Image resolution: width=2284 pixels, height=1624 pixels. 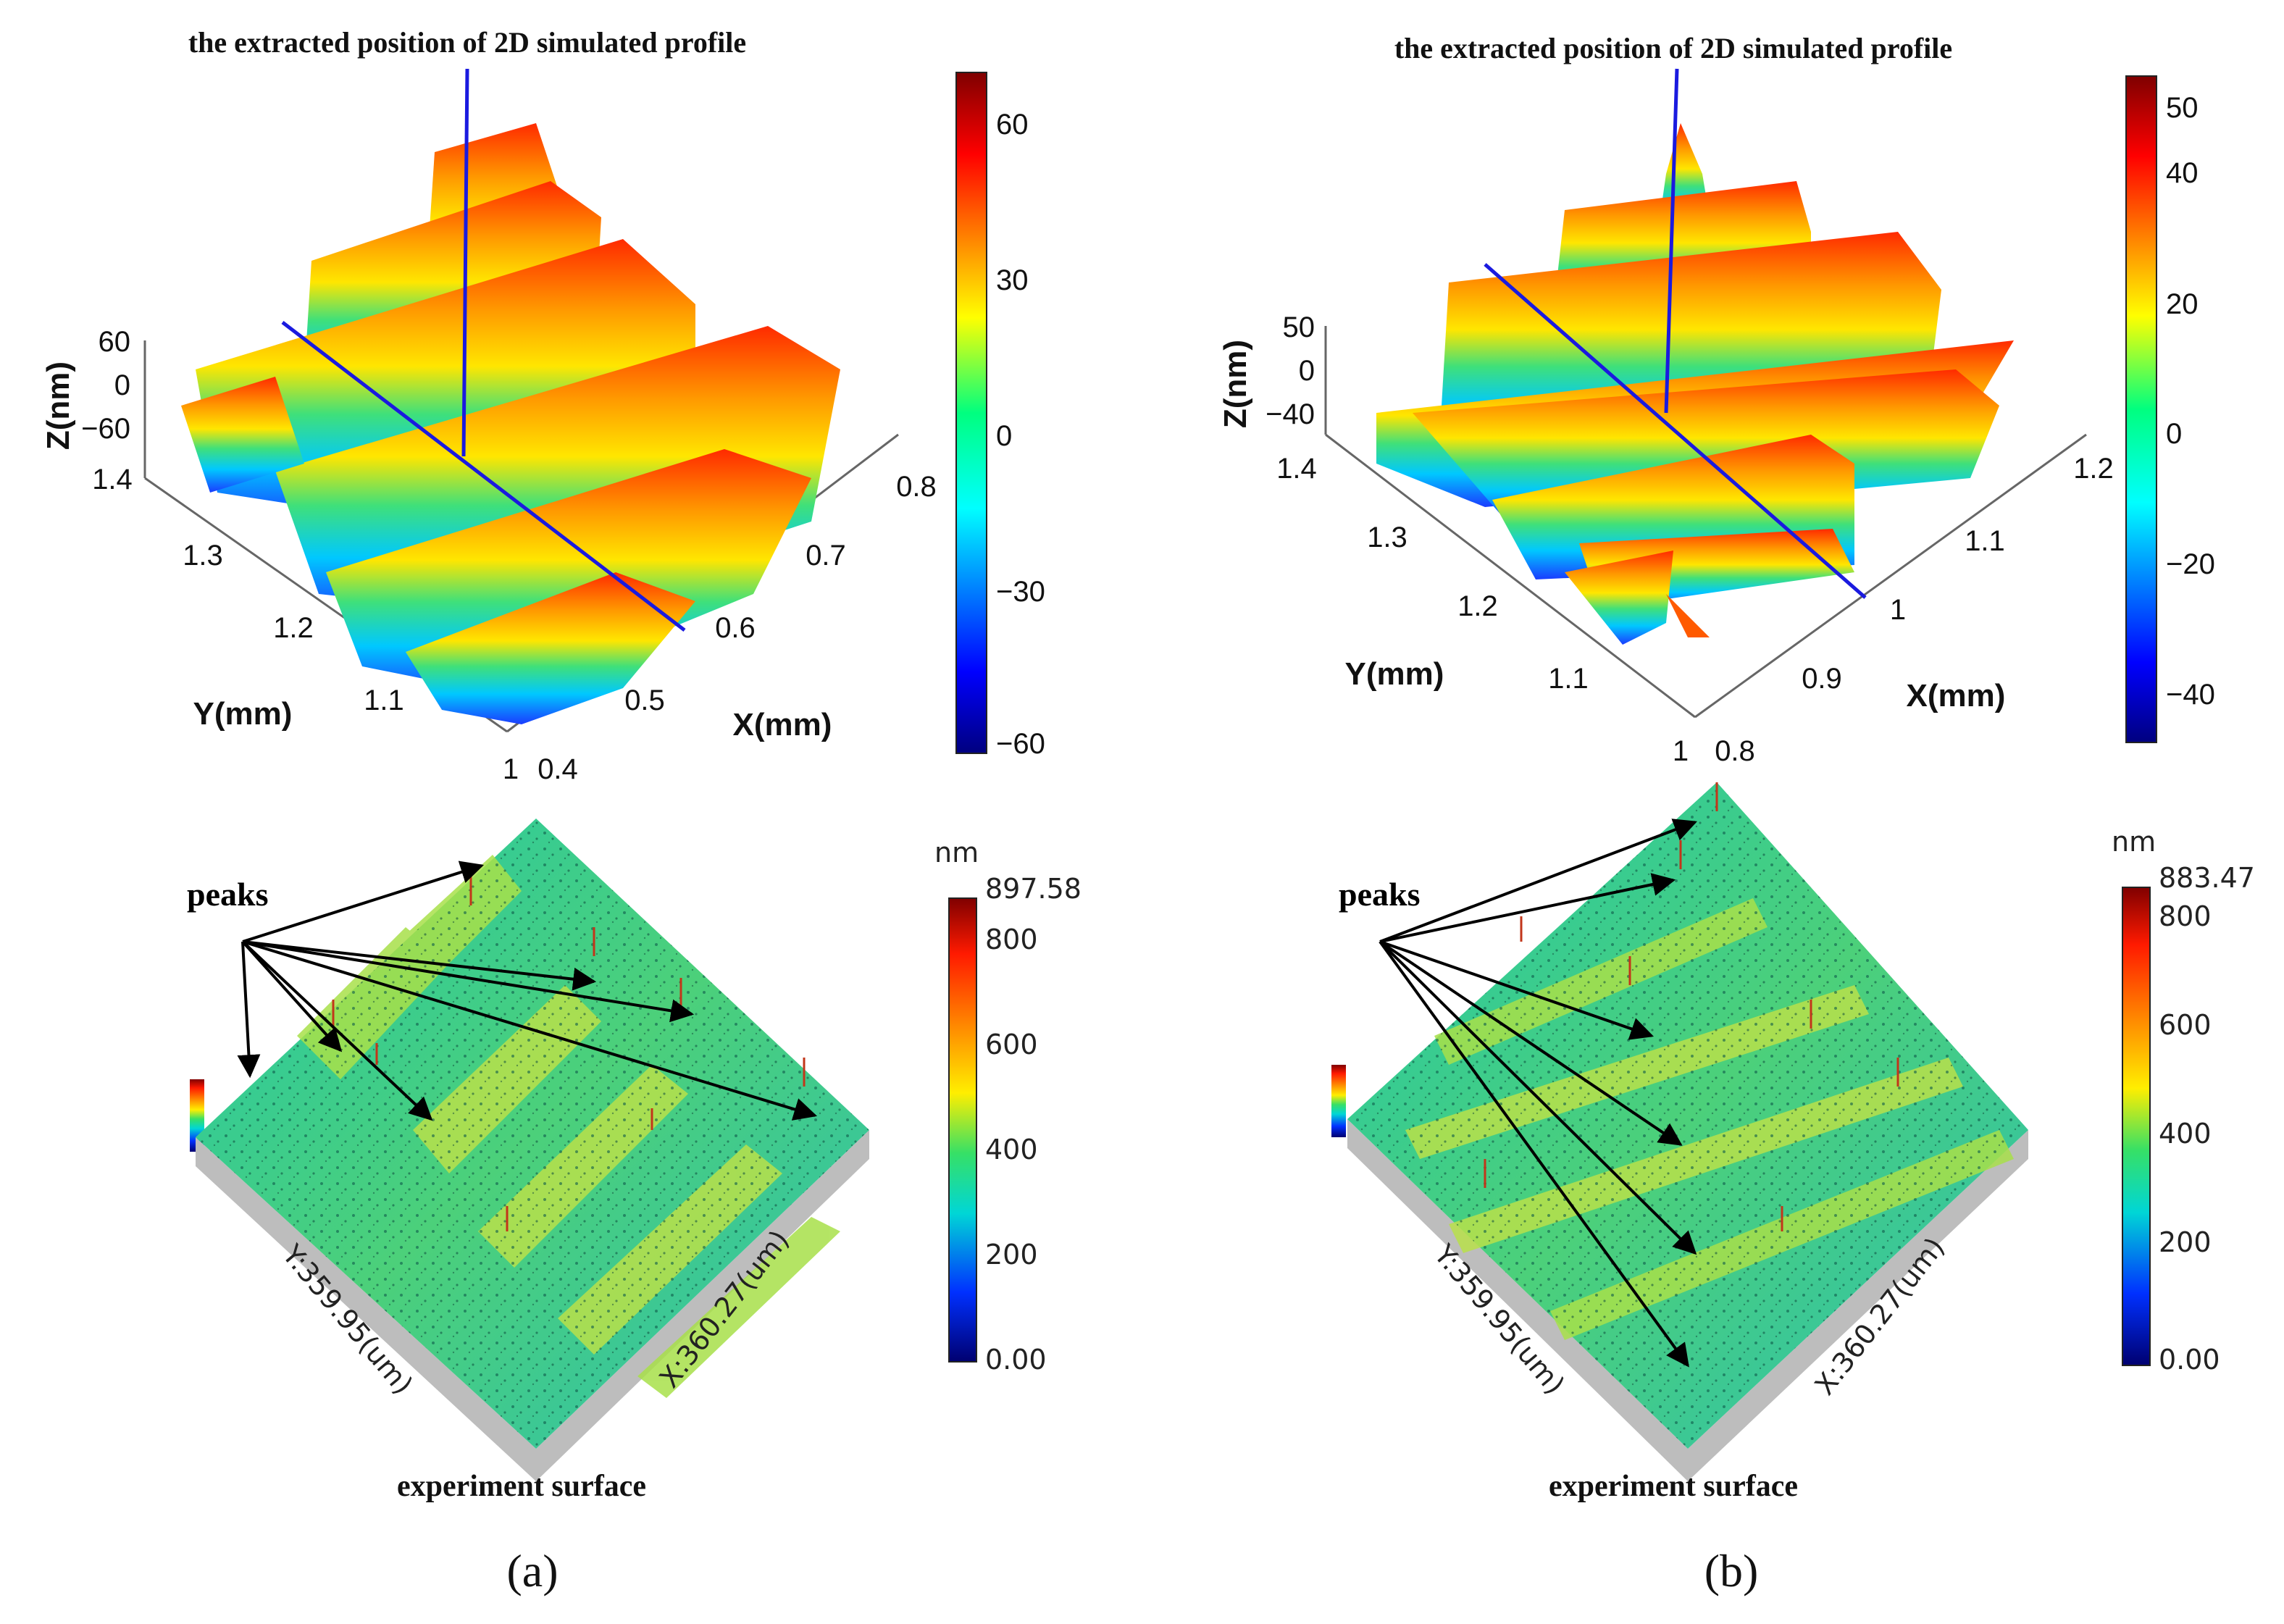 I want to click on panel-b-exp-cb-unit: nm, so click(x=2134, y=842).